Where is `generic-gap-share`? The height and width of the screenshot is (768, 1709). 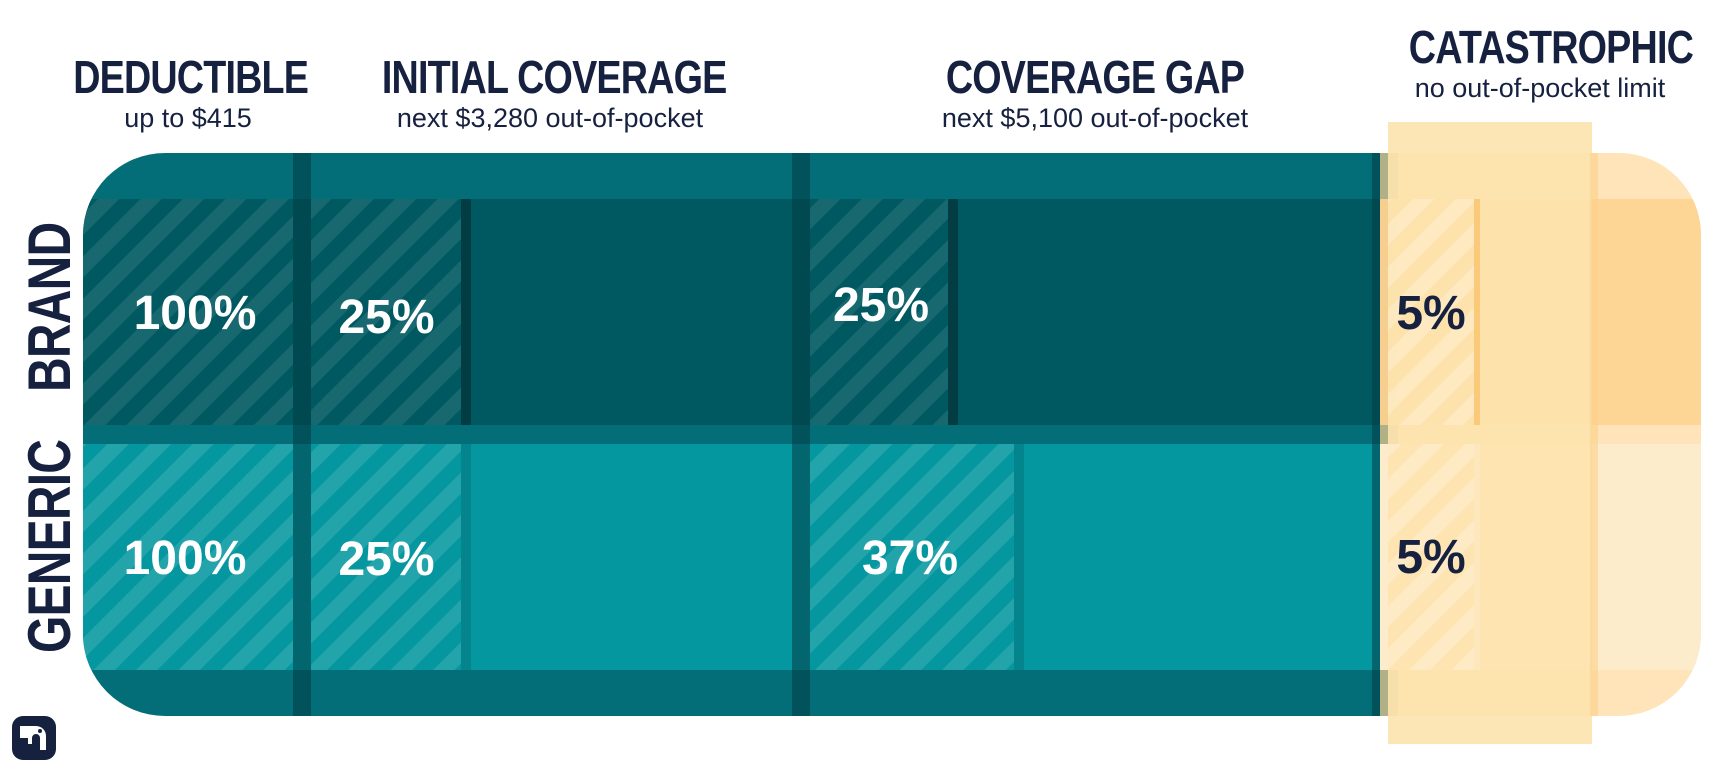
generic-gap-share is located at coordinates (912, 557).